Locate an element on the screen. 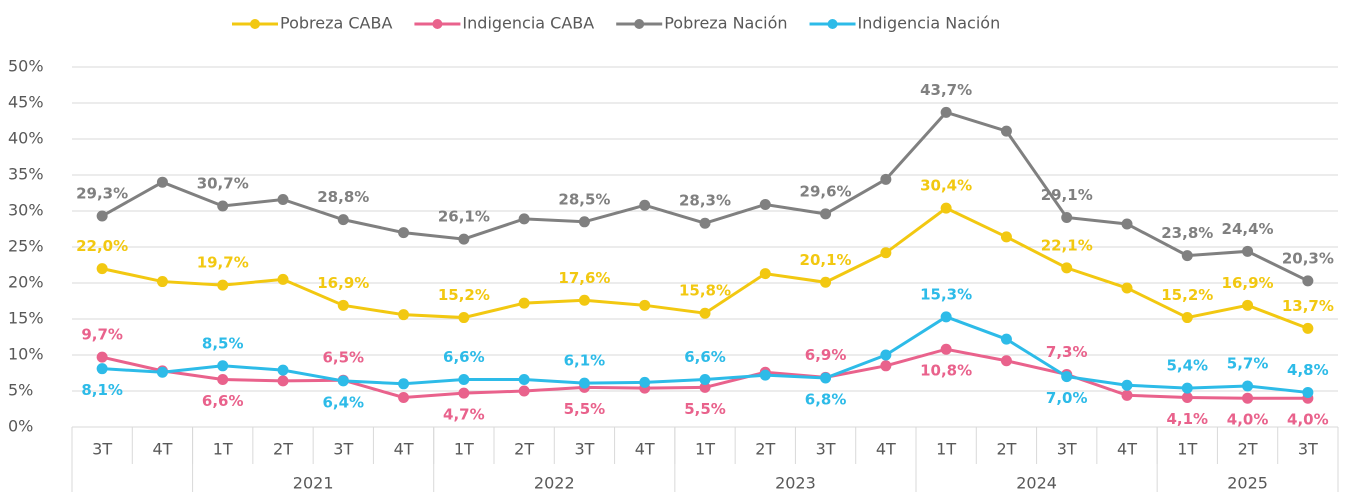 The height and width of the screenshot is (492, 1355). value-label: 6,6% is located at coordinates (464, 357).